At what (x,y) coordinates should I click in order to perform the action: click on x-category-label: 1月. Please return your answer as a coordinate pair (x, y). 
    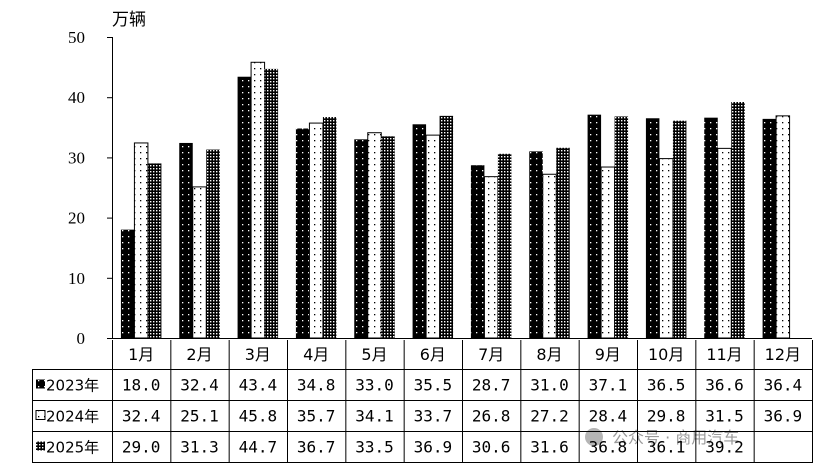
    Looking at the image, I should click on (141, 354).